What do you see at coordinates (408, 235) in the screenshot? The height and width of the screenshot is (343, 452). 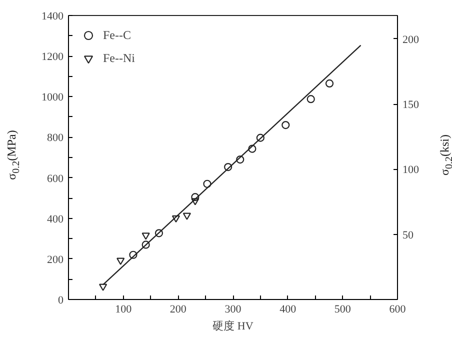 I see `y2-tick-label: 50` at bounding box center [408, 235].